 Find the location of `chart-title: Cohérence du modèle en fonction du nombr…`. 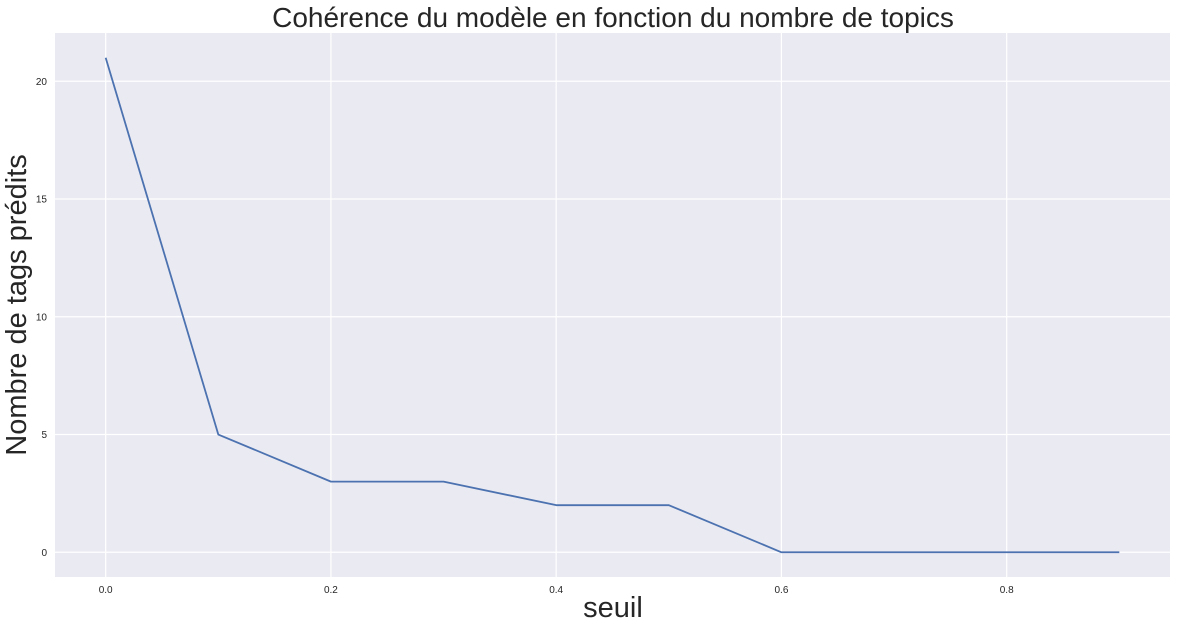

chart-title: Cohérence du modèle en fonction du nombr… is located at coordinates (613, 17).